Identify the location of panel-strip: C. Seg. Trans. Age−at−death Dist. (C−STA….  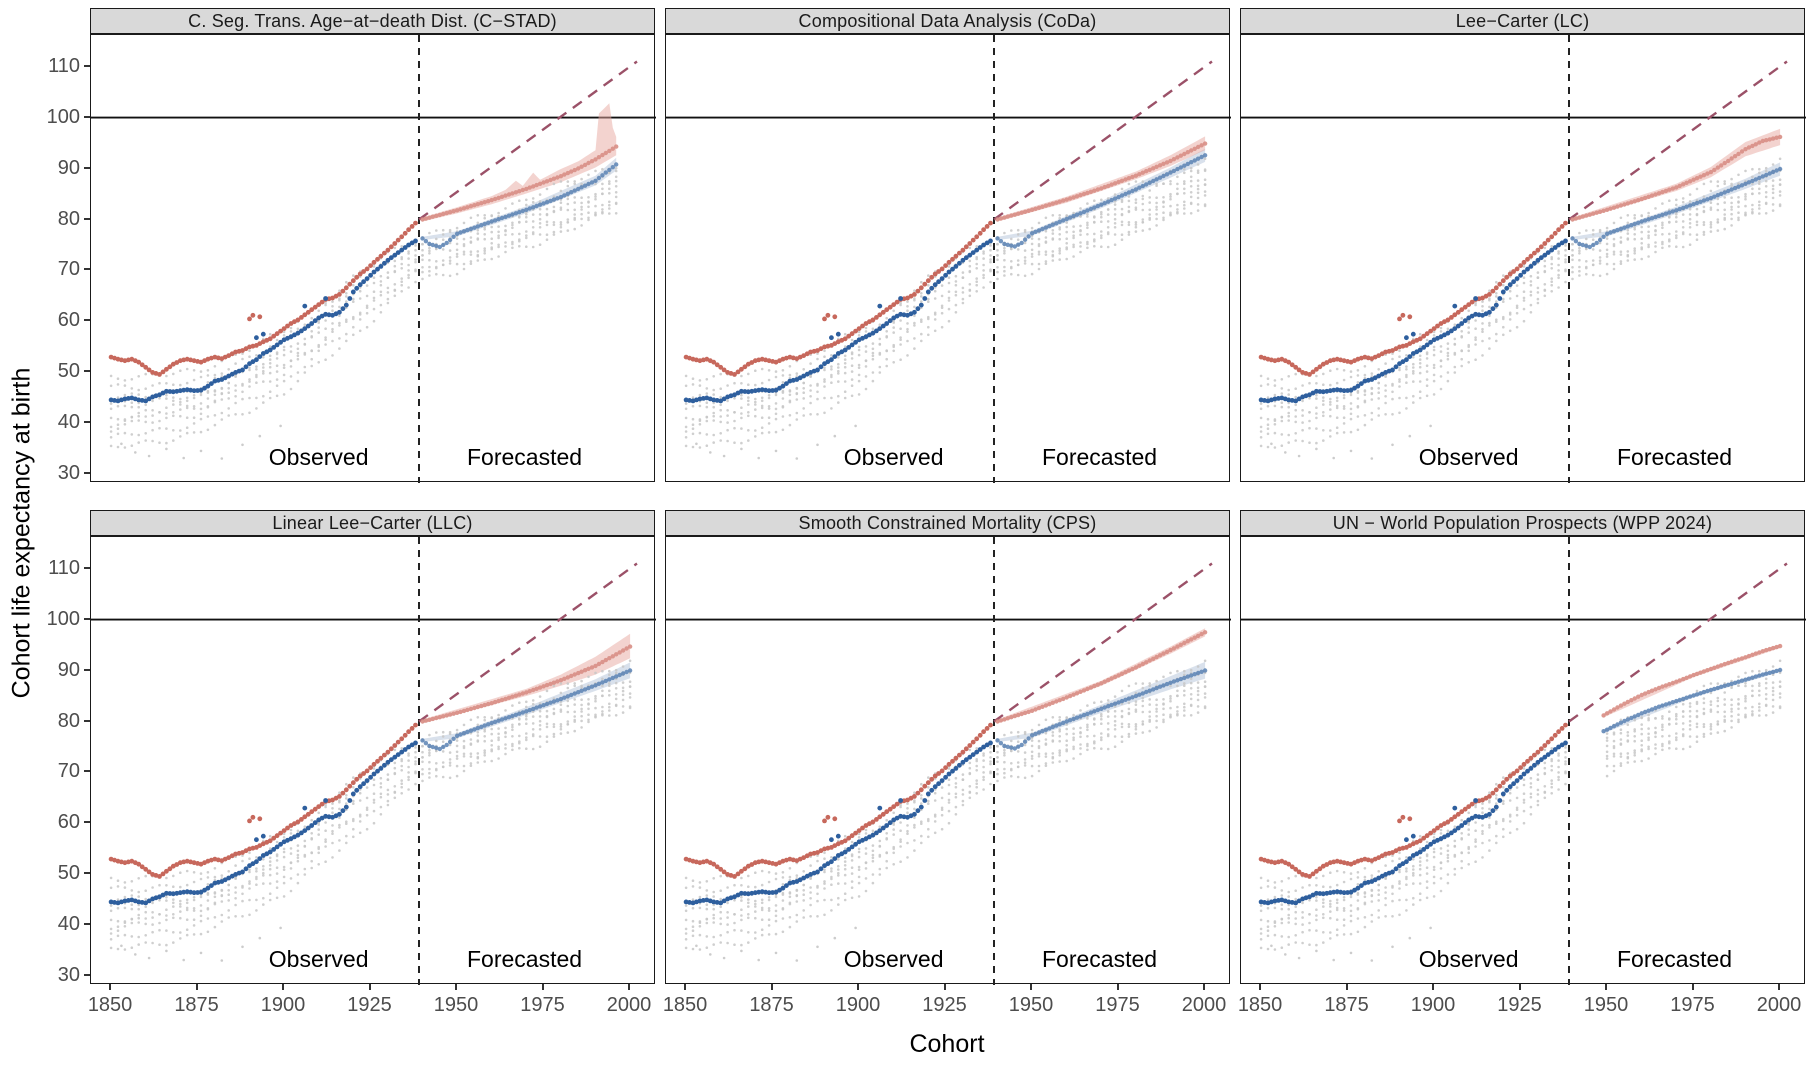
(372, 21).